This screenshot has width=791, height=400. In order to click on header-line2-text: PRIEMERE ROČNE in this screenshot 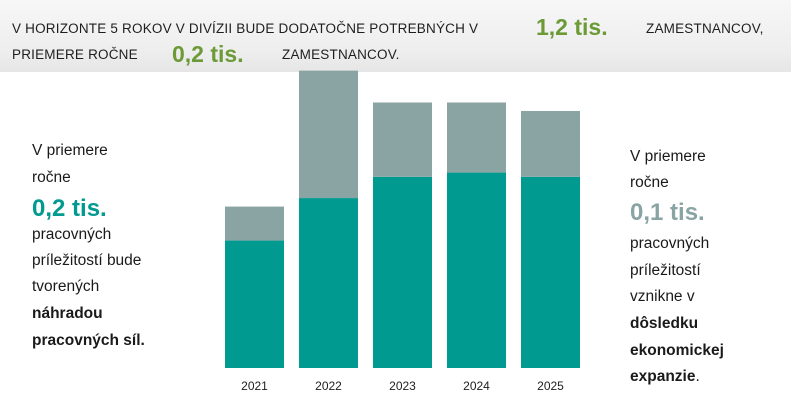, I will do `click(75, 54)`.